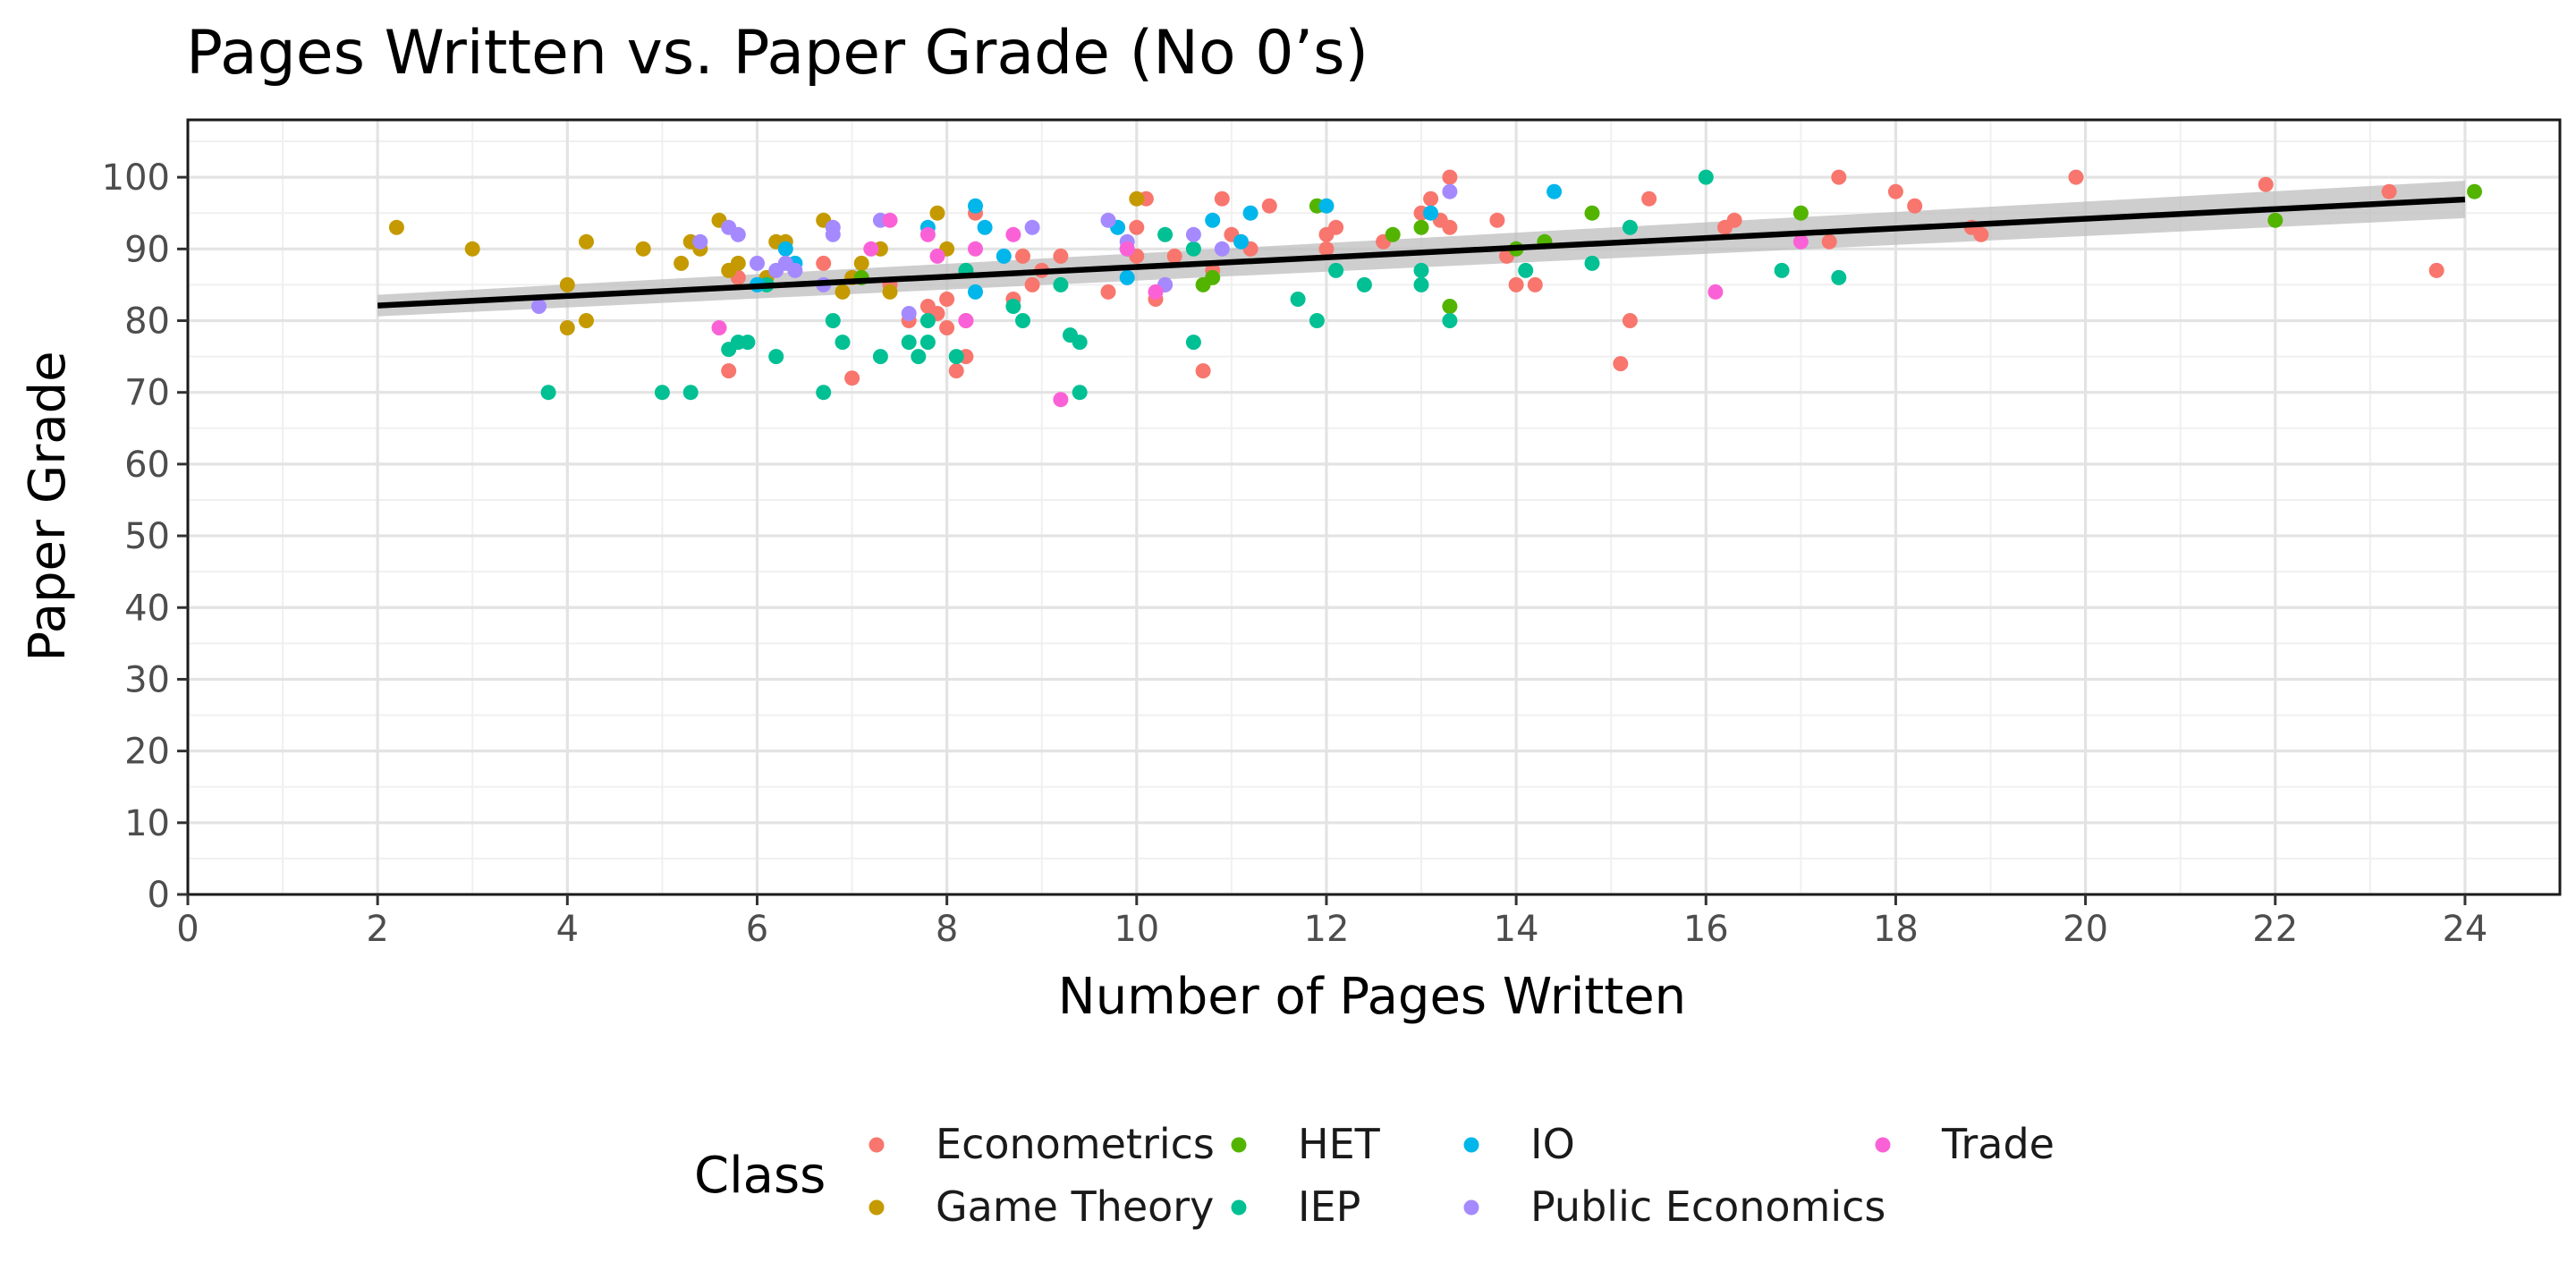 The image size is (2576, 1288). I want to click on x-tick-label: 2, so click(377, 929).